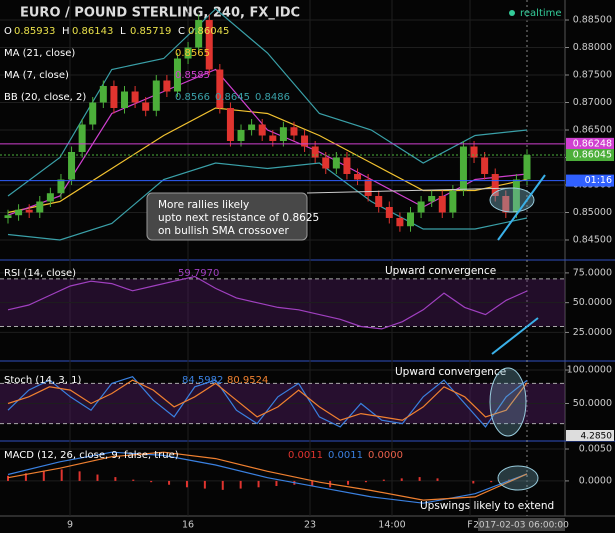 The height and width of the screenshot is (533, 615). What do you see at coordinates (91, 455) in the screenshot?
I see `pane-title: MACD (12, 26, close, 9, false, true)` at bounding box center [91, 455].